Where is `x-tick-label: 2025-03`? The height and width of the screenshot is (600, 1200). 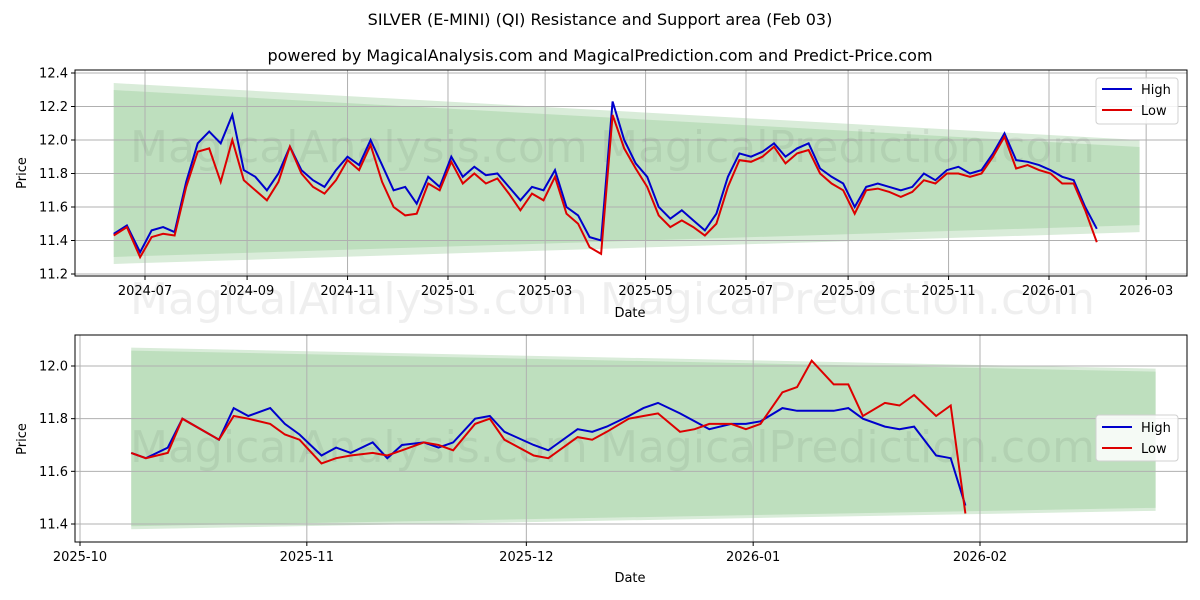 x-tick-label: 2025-03 is located at coordinates (545, 291).